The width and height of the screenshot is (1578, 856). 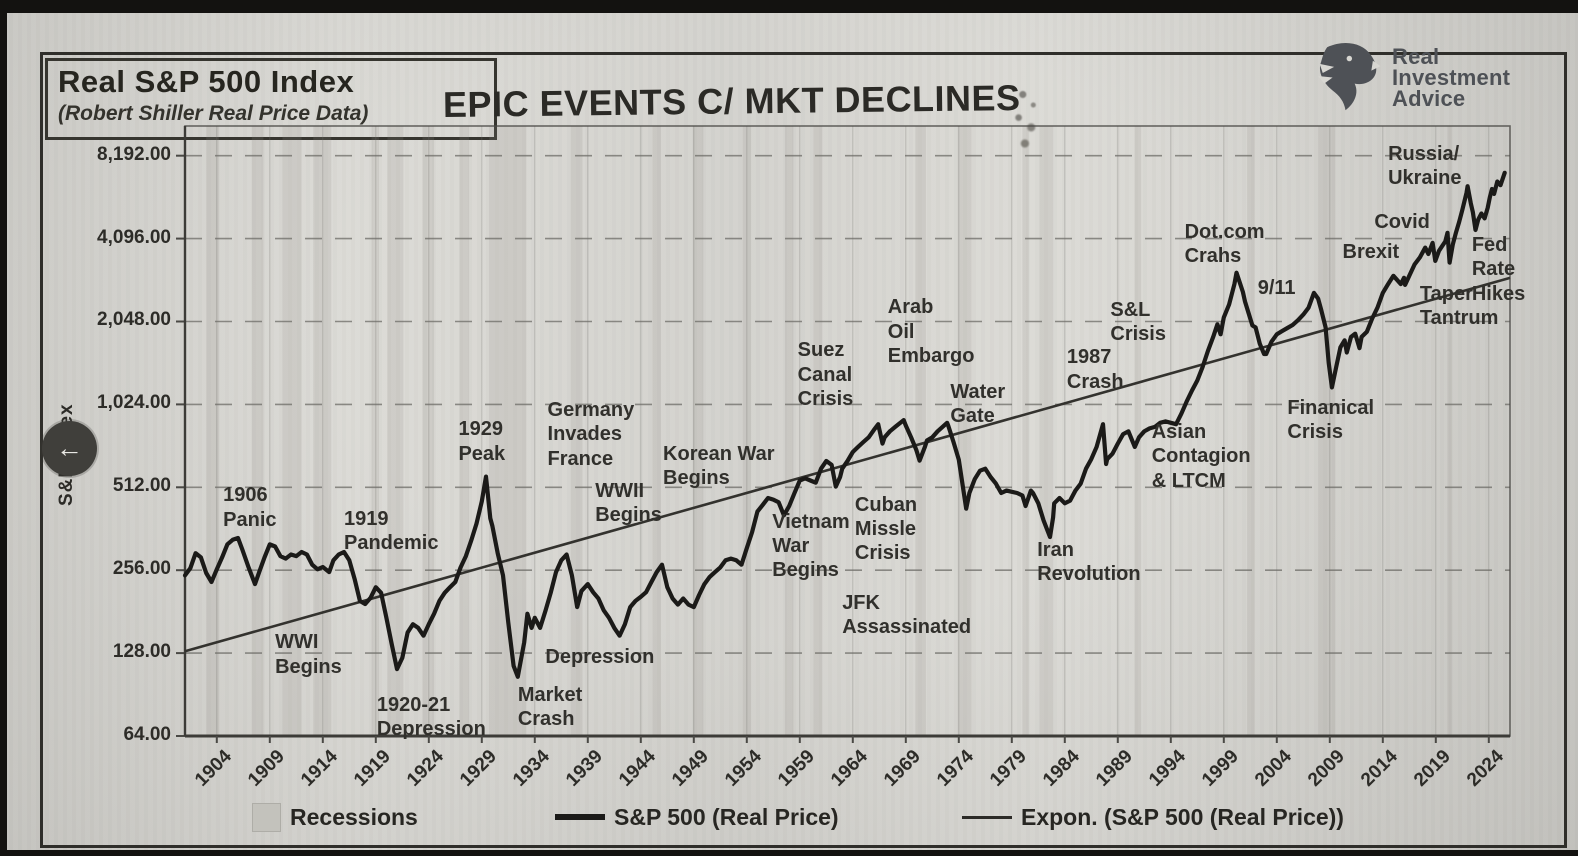 I want to click on brand-line-2: Investment, so click(x=1451, y=78).